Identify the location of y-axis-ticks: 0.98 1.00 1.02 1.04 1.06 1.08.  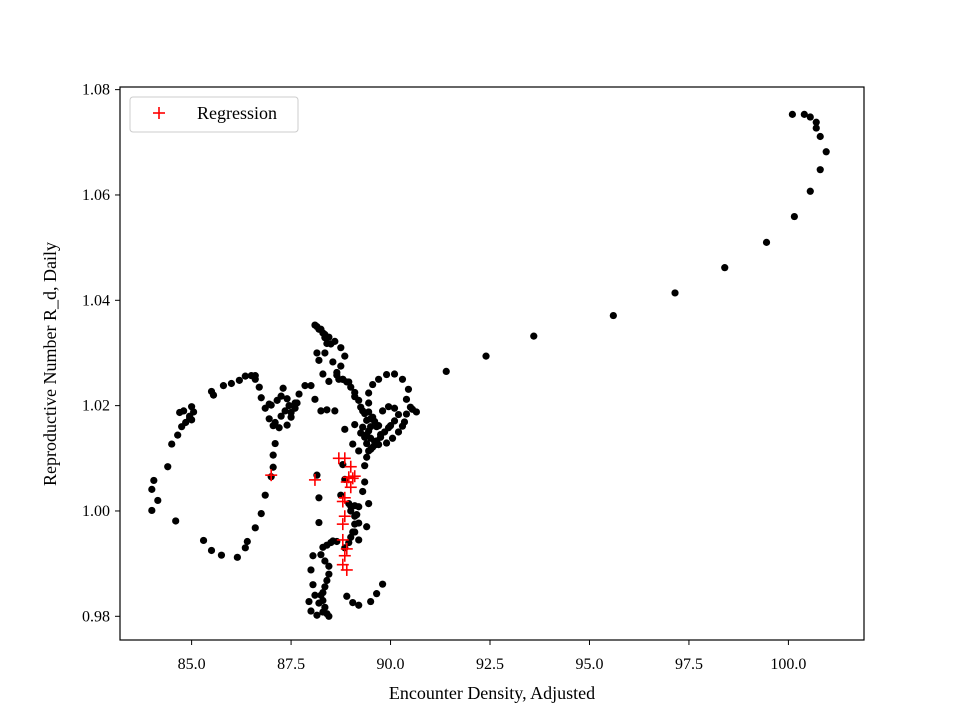
(101, 353).